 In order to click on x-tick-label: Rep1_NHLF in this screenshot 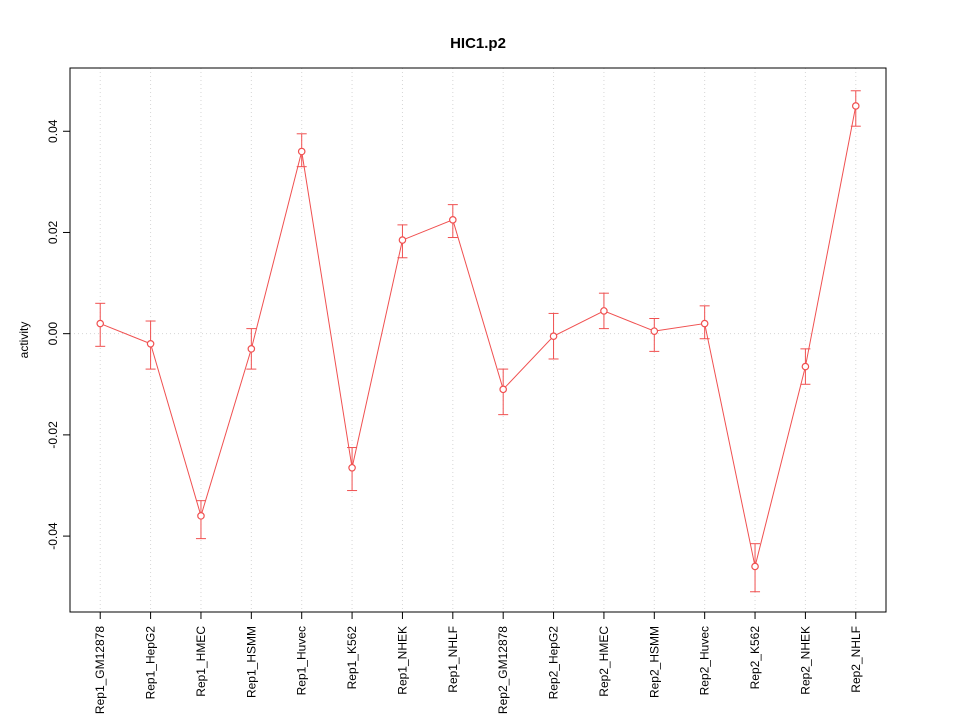, I will do `click(453, 659)`.